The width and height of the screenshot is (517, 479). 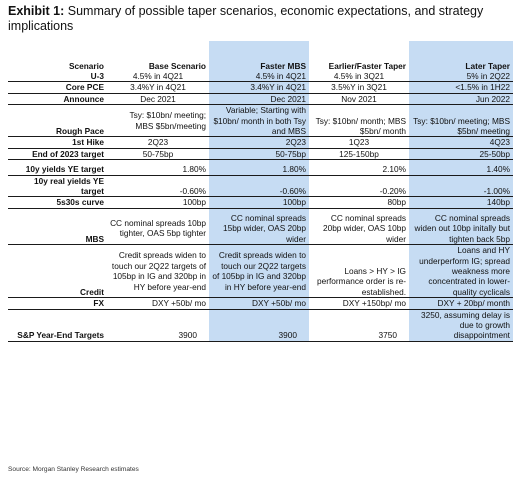 What do you see at coordinates (57, 121) in the screenshot?
I see `row-label: Rough Pace` at bounding box center [57, 121].